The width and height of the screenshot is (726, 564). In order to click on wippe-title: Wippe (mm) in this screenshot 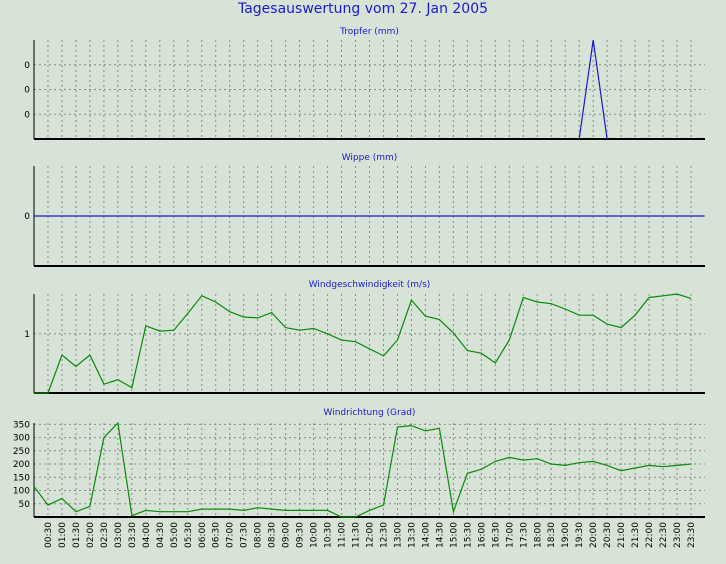, I will do `click(370, 158)`.